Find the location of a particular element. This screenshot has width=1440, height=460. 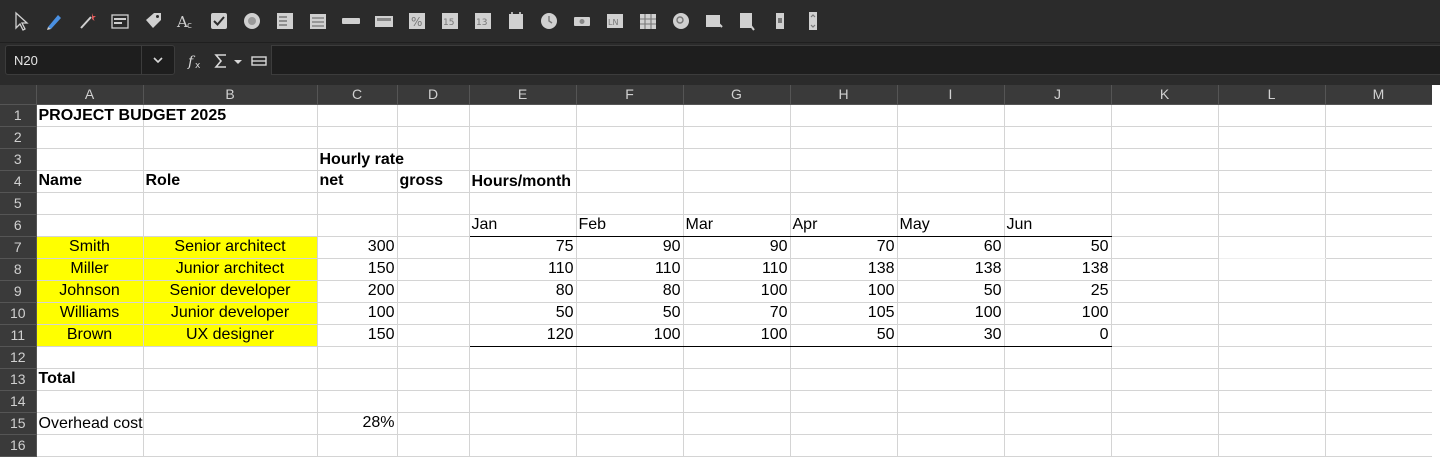

cell-j11: 0 is located at coordinates (1058, 335).